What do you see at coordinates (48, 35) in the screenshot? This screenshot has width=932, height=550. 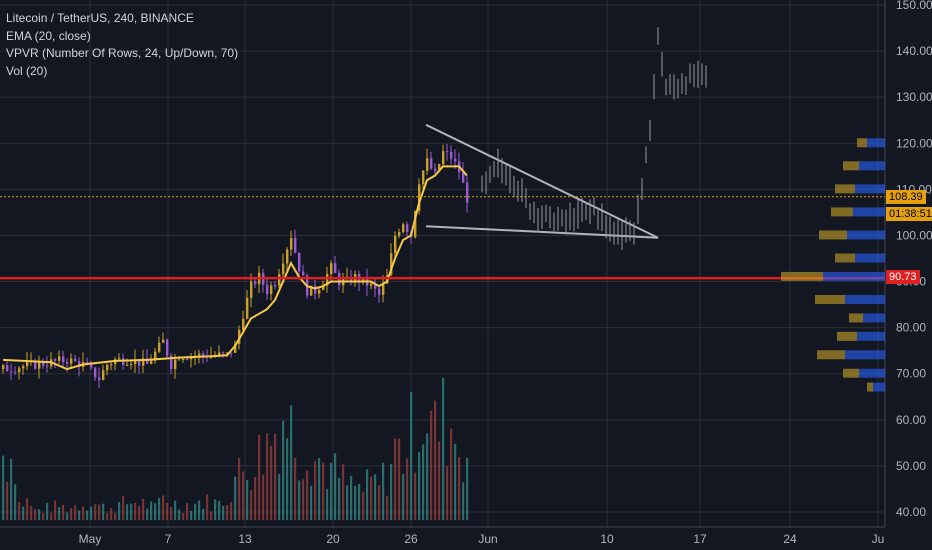 I see `legend-ema: EMA (20, close)` at bounding box center [48, 35].